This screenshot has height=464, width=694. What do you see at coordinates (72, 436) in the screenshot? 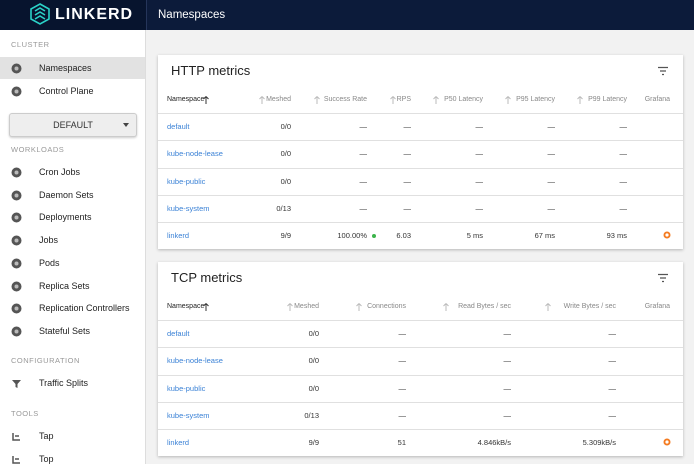
I see `nav-item: Tap` at bounding box center [72, 436].